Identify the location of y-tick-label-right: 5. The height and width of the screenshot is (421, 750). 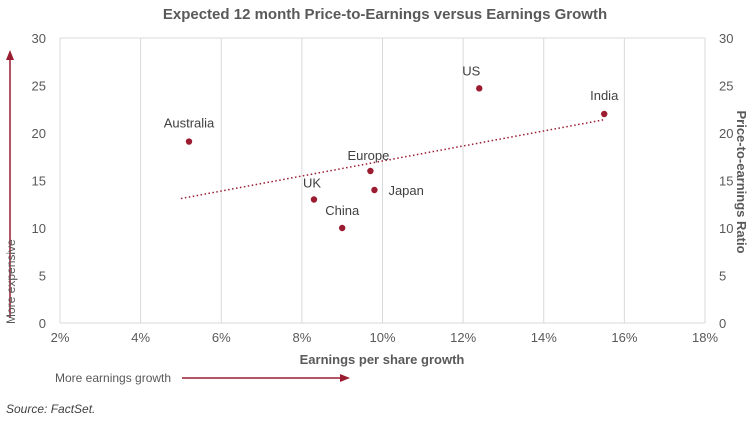
(722, 276).